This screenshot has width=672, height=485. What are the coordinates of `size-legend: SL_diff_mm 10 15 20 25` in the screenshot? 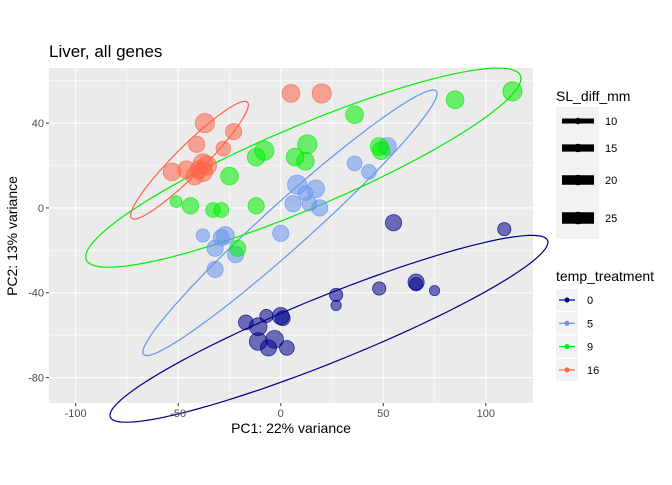 It's located at (593, 163).